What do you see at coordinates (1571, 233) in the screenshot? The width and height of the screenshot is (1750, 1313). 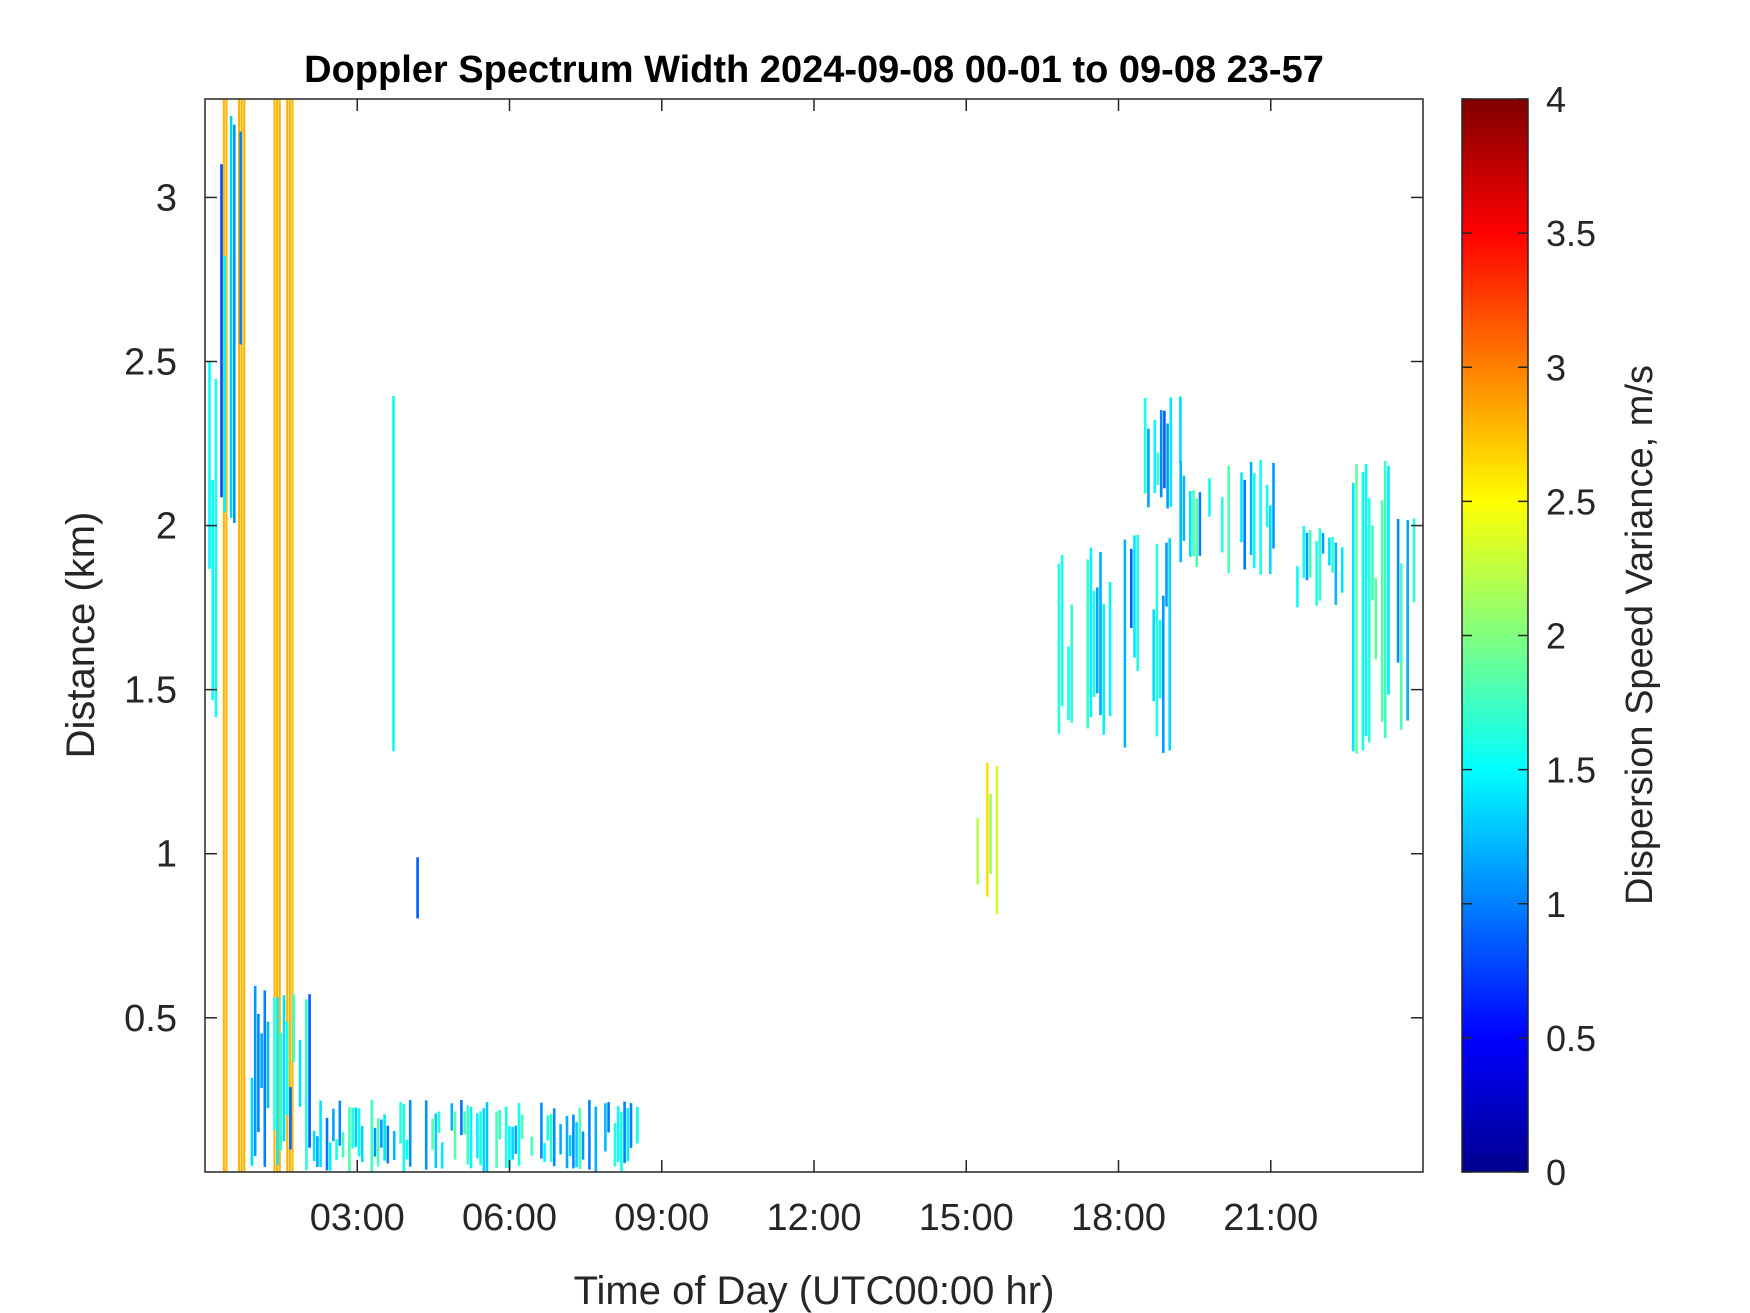 I see `colorbar-tick-label: 3.5` at bounding box center [1571, 233].